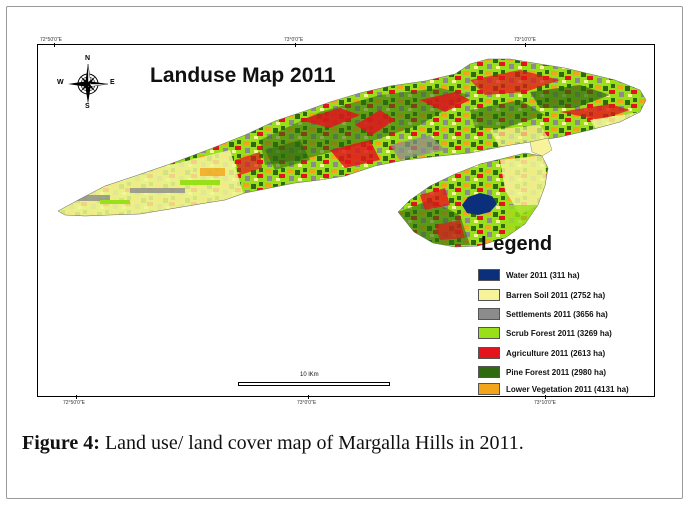 Image resolution: width=693 pixels, height=511 pixels. What do you see at coordinates (88, 83) in the screenshot?
I see `north-arrow-icon` at bounding box center [88, 83].